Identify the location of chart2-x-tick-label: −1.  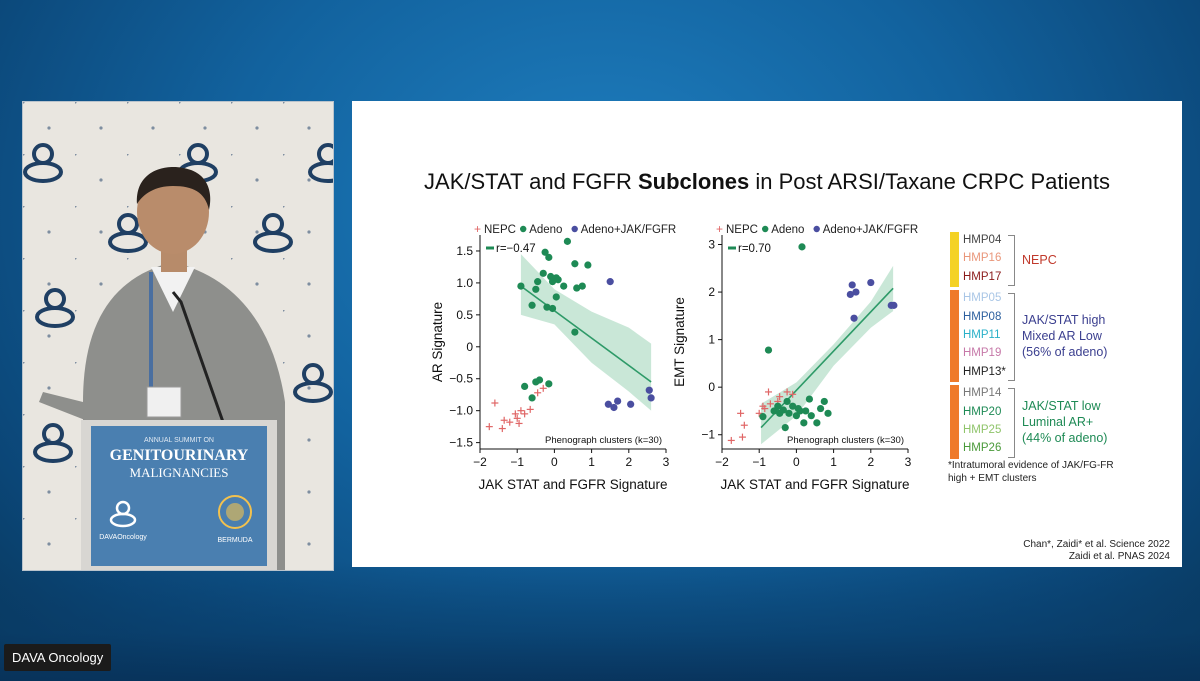
(759, 462).